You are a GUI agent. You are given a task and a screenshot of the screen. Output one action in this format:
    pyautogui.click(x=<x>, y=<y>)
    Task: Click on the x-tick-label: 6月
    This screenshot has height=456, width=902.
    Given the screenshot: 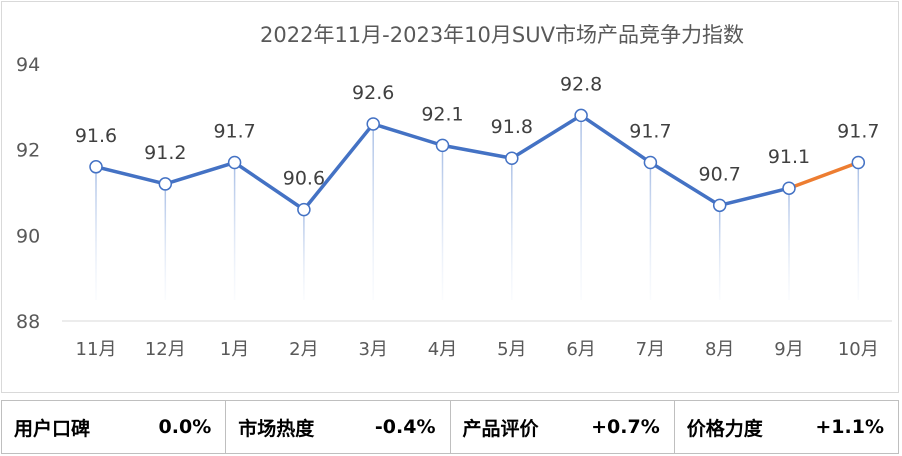 What is the action you would take?
    pyautogui.click(x=580, y=349)
    